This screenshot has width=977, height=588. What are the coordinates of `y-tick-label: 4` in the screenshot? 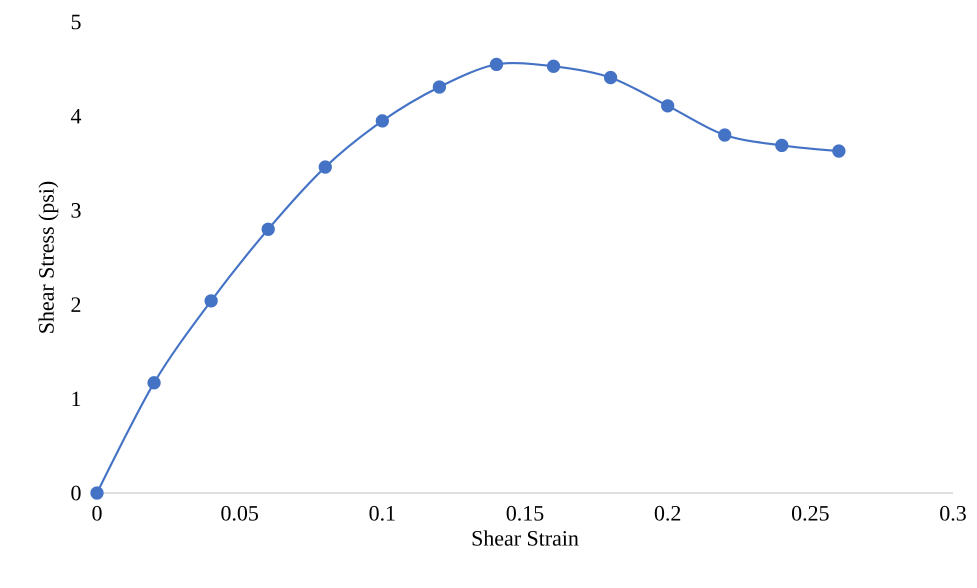 It's located at (76, 116).